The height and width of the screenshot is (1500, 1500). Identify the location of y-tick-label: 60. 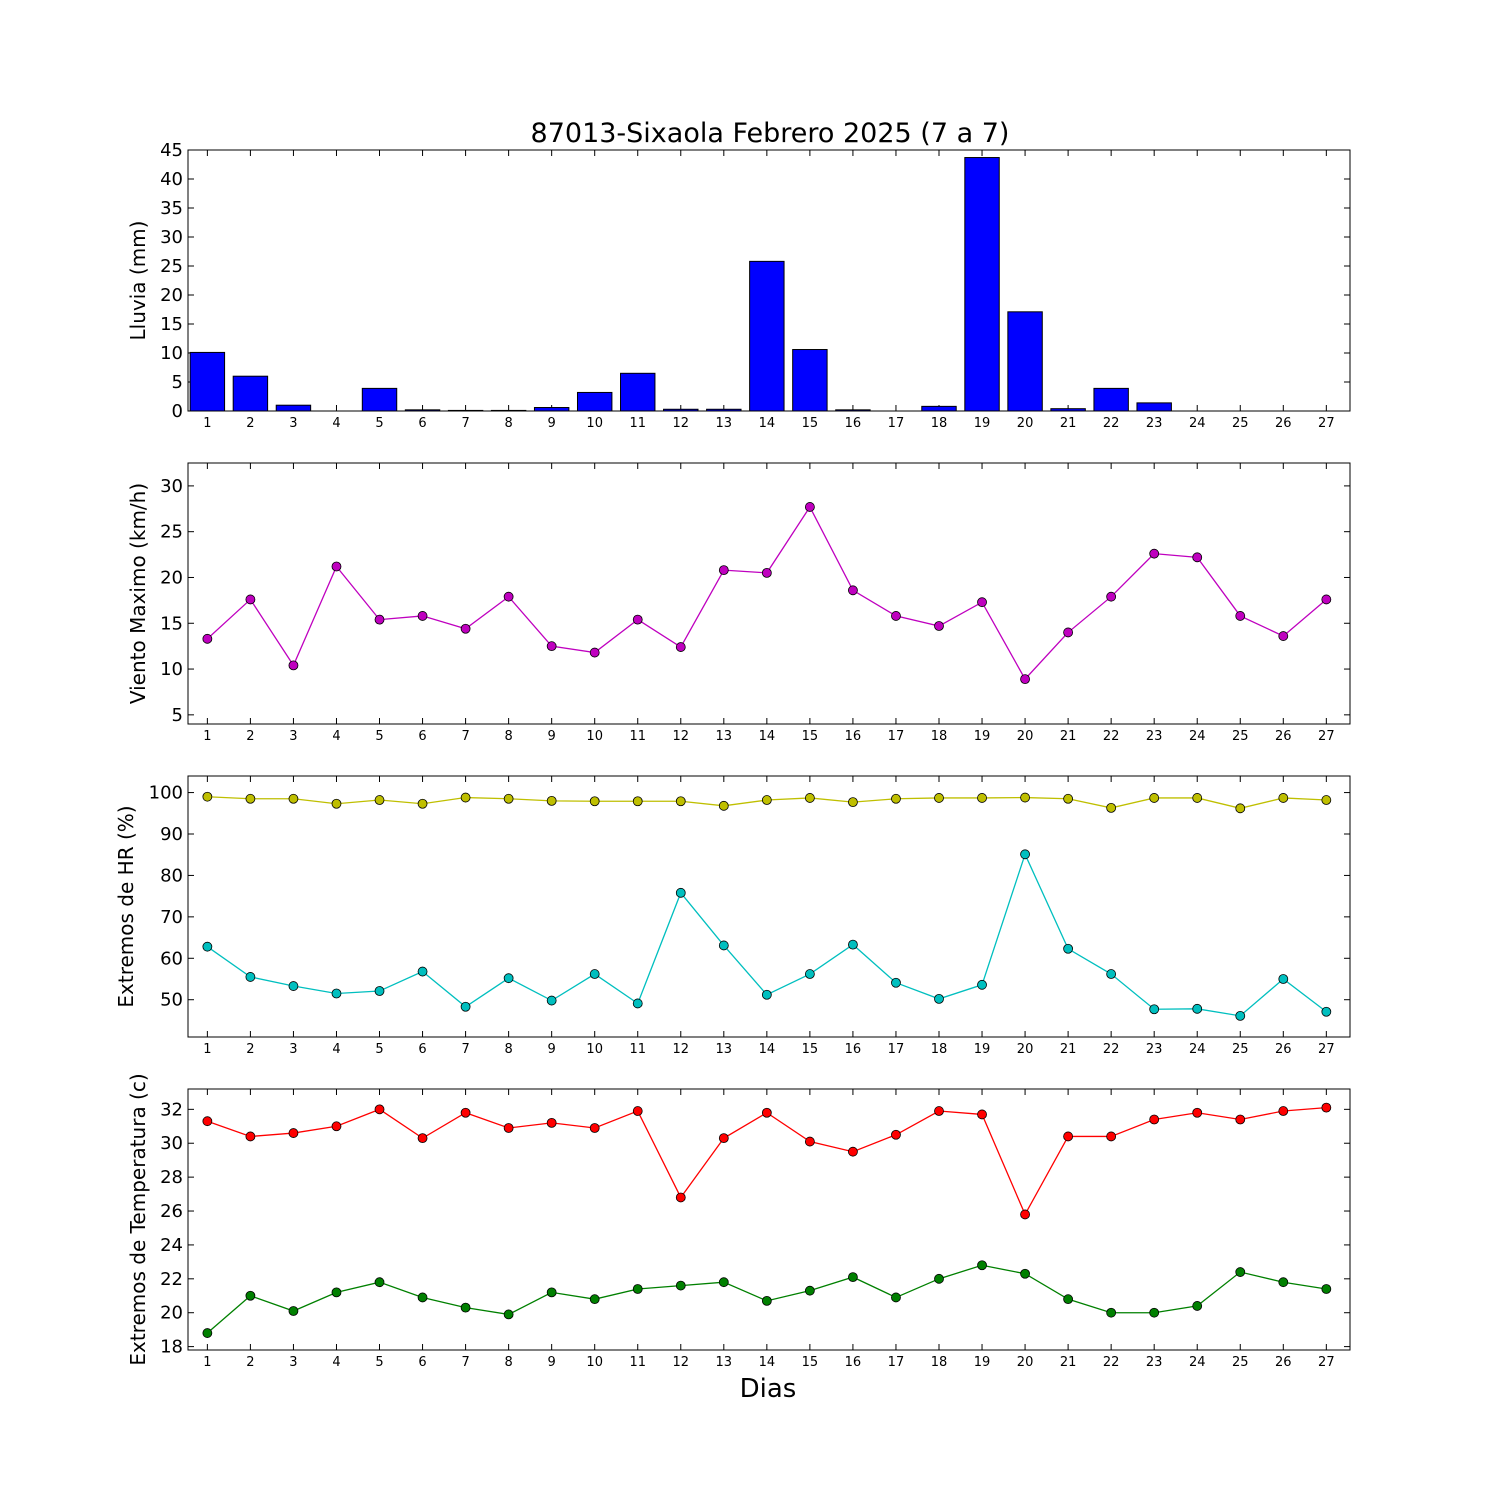
(171, 958).